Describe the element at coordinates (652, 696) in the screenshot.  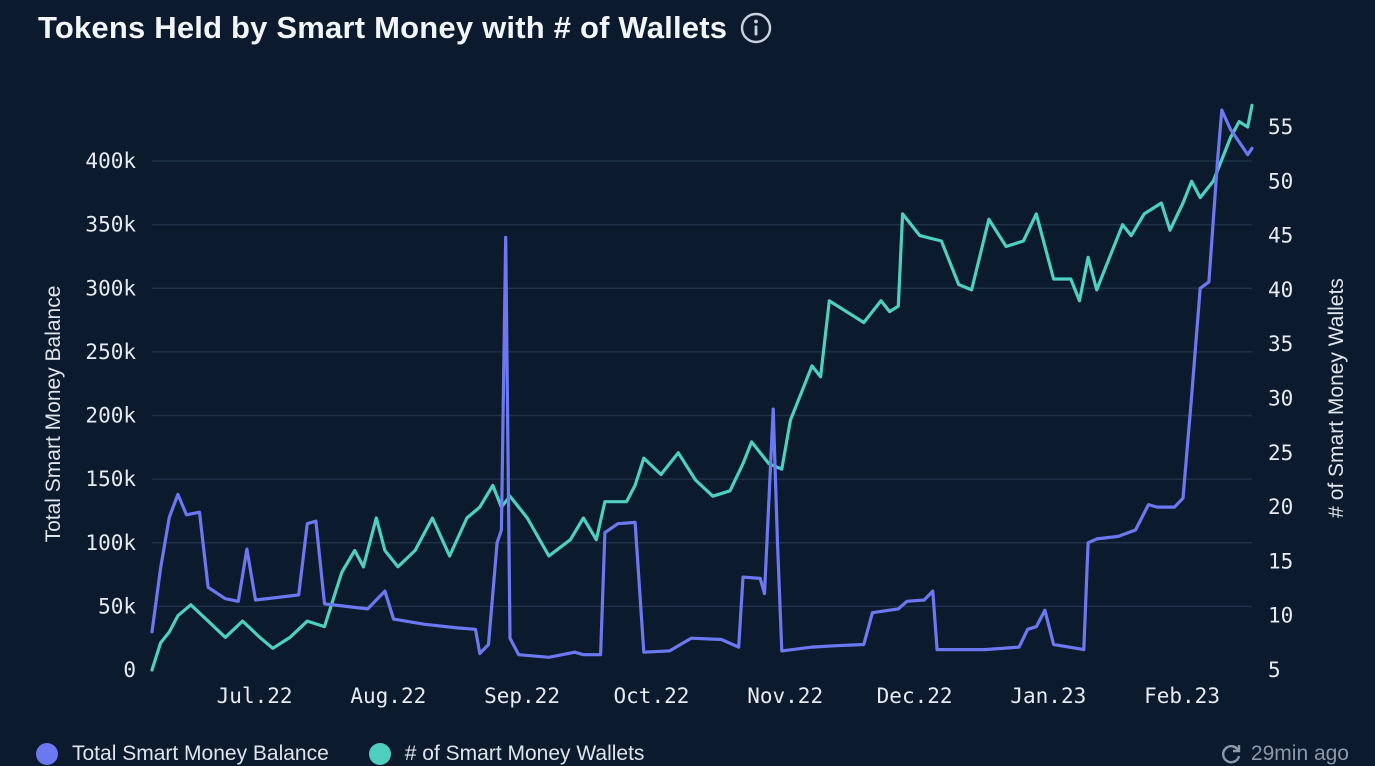
I see `x-tick-label: Oct.22` at that location.